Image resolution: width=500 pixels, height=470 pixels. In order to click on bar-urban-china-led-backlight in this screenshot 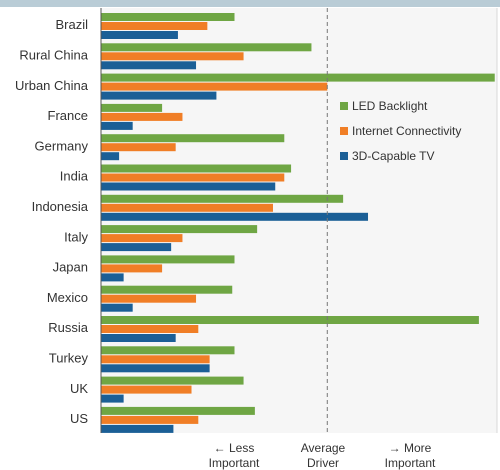, I will do `click(298, 77)`.